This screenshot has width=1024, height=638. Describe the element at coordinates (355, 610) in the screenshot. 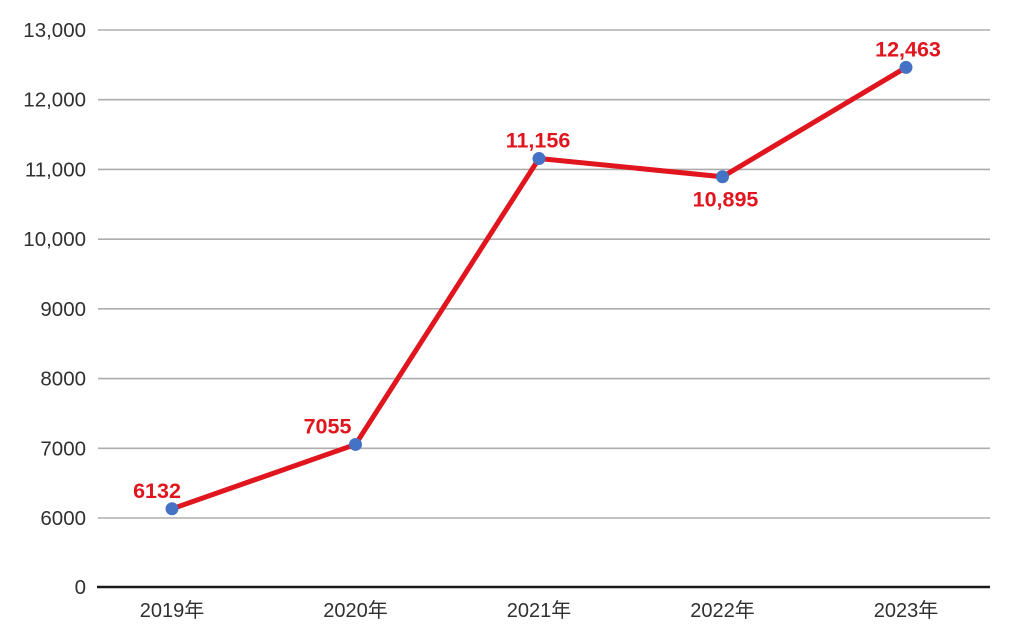

I see `x-axis-label: 2020年` at that location.